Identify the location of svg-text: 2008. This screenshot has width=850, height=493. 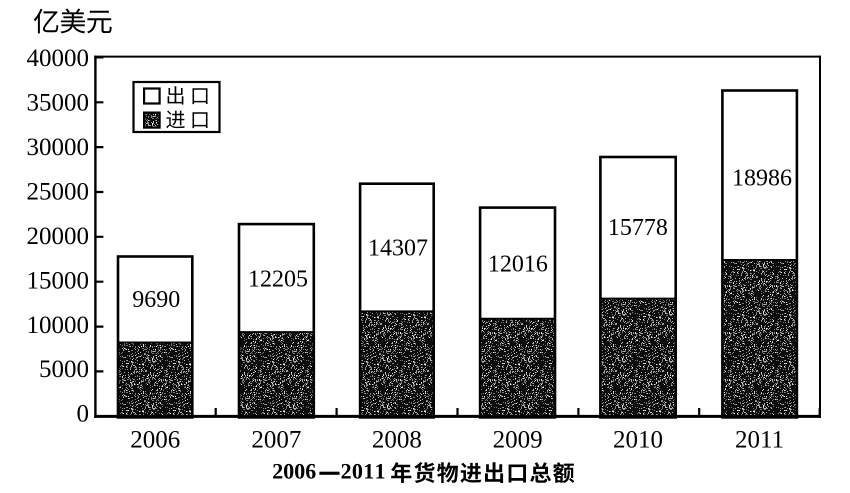
(397, 440).